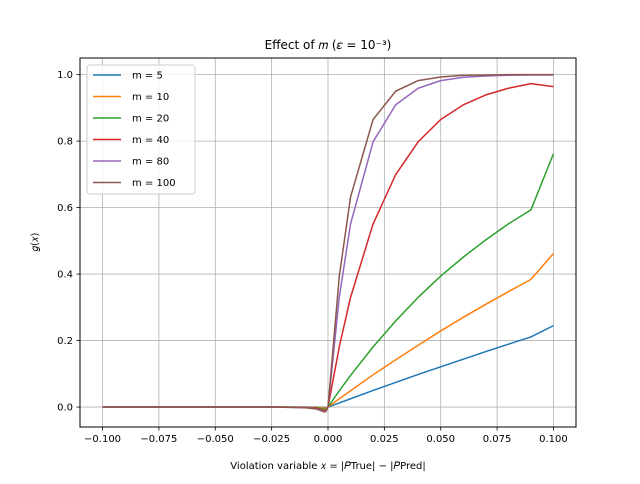 The image size is (640, 484). What do you see at coordinates (328, 439) in the screenshot?
I see `x-tick-label: 0.000` at bounding box center [328, 439].